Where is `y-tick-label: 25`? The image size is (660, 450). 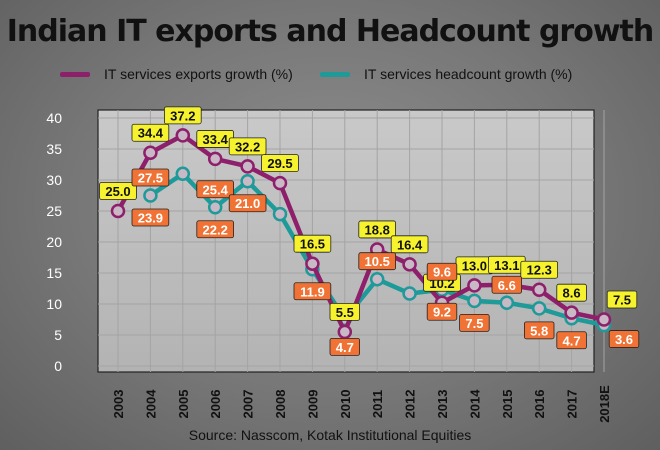
y-tick-label: 25 is located at coordinates (54, 211).